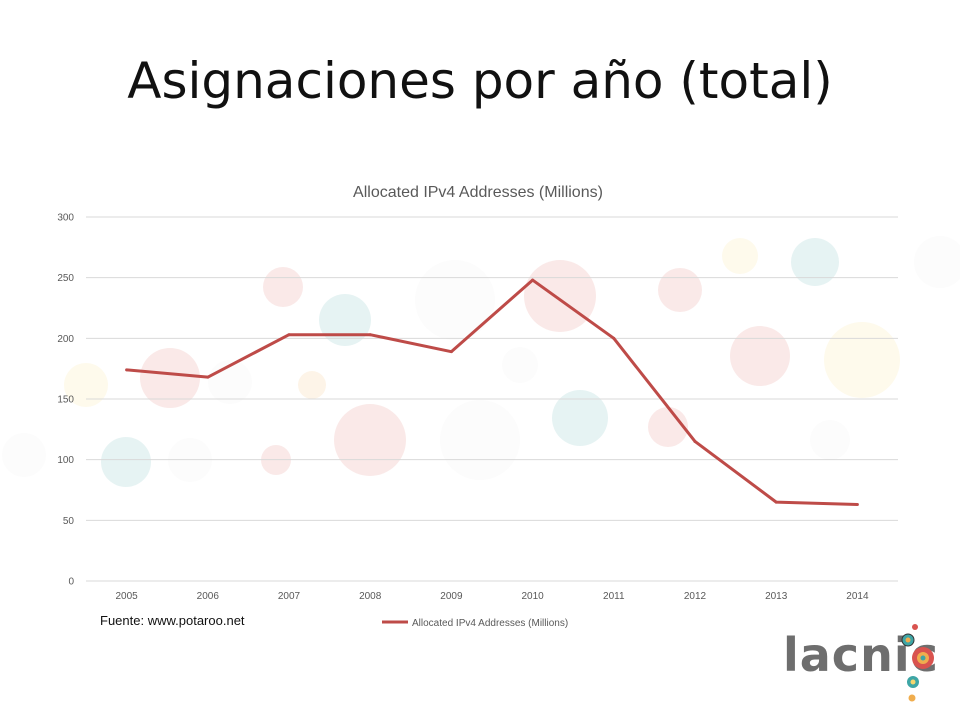 The height and width of the screenshot is (720, 960). Describe the element at coordinates (695, 596) in the screenshot. I see `x-tick-label: 2012` at that location.